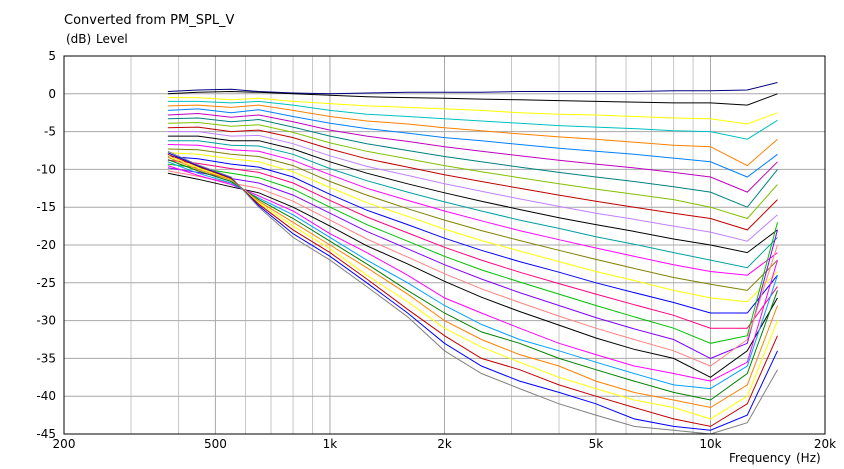  Describe the element at coordinates (46, 283) in the screenshot. I see `y-tick-label: -25` at that location.